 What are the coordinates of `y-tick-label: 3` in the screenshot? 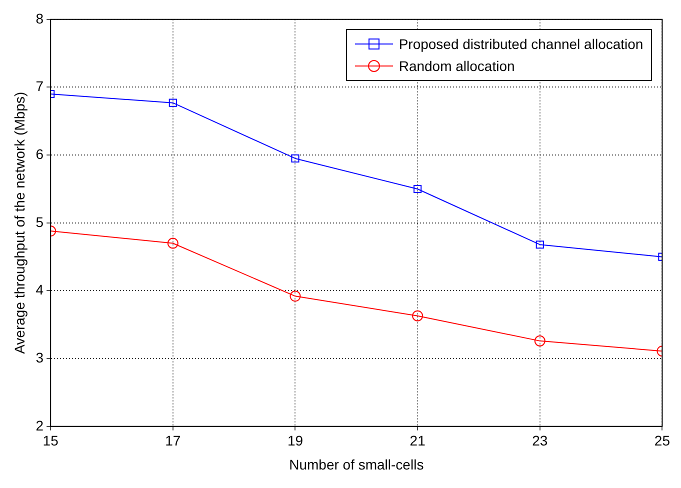 It's located at (40, 357).